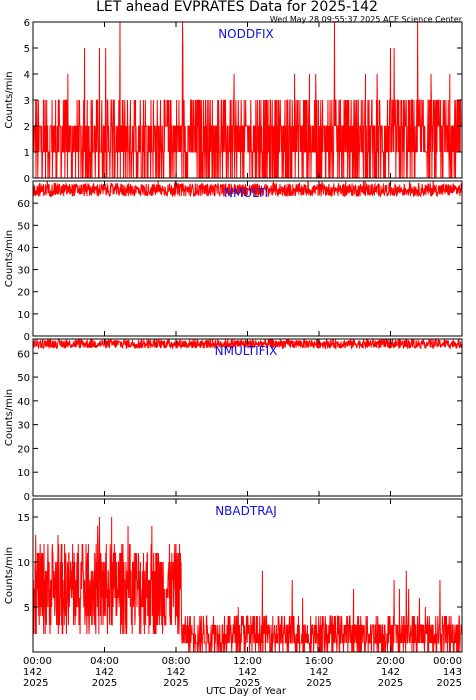 The height and width of the screenshot is (700, 476). Describe the element at coordinates (27, 23) in the screenshot. I see `y-tick-label: 6` at that location.